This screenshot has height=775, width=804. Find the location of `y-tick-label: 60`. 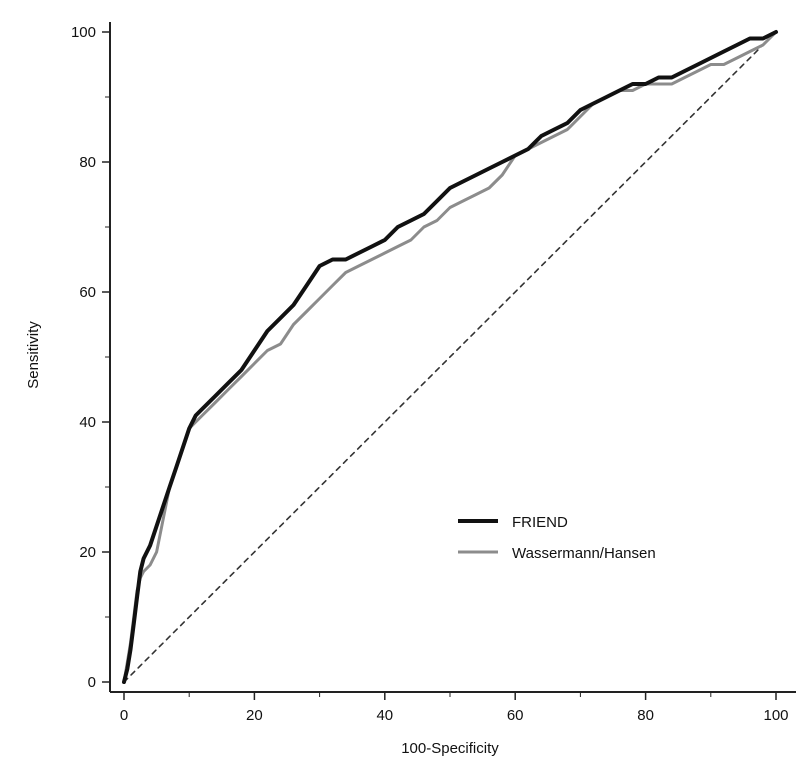

y-tick-label: 60 is located at coordinates (87, 292).